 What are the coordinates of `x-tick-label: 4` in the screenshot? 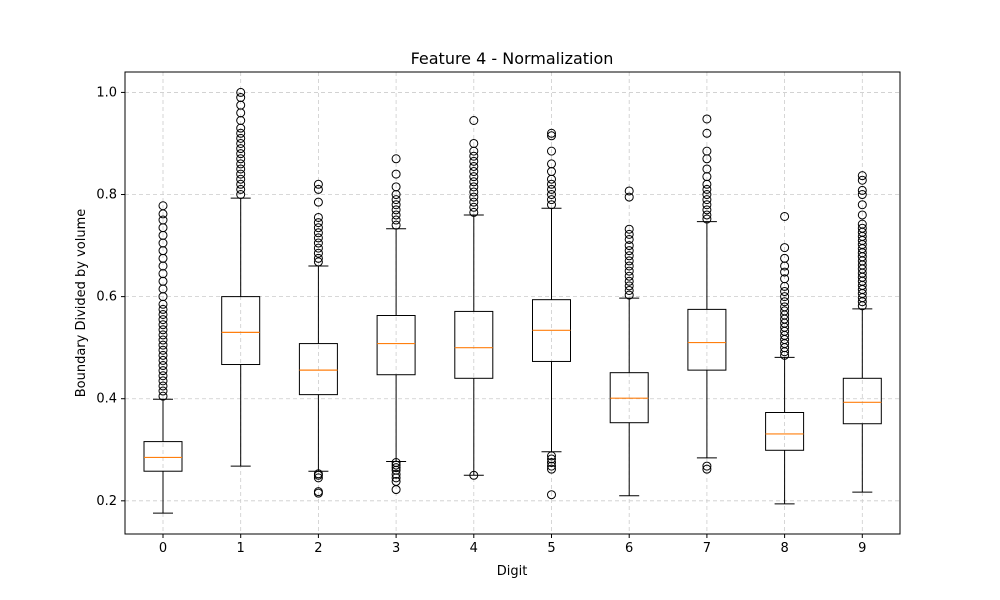 It's located at (474, 548).